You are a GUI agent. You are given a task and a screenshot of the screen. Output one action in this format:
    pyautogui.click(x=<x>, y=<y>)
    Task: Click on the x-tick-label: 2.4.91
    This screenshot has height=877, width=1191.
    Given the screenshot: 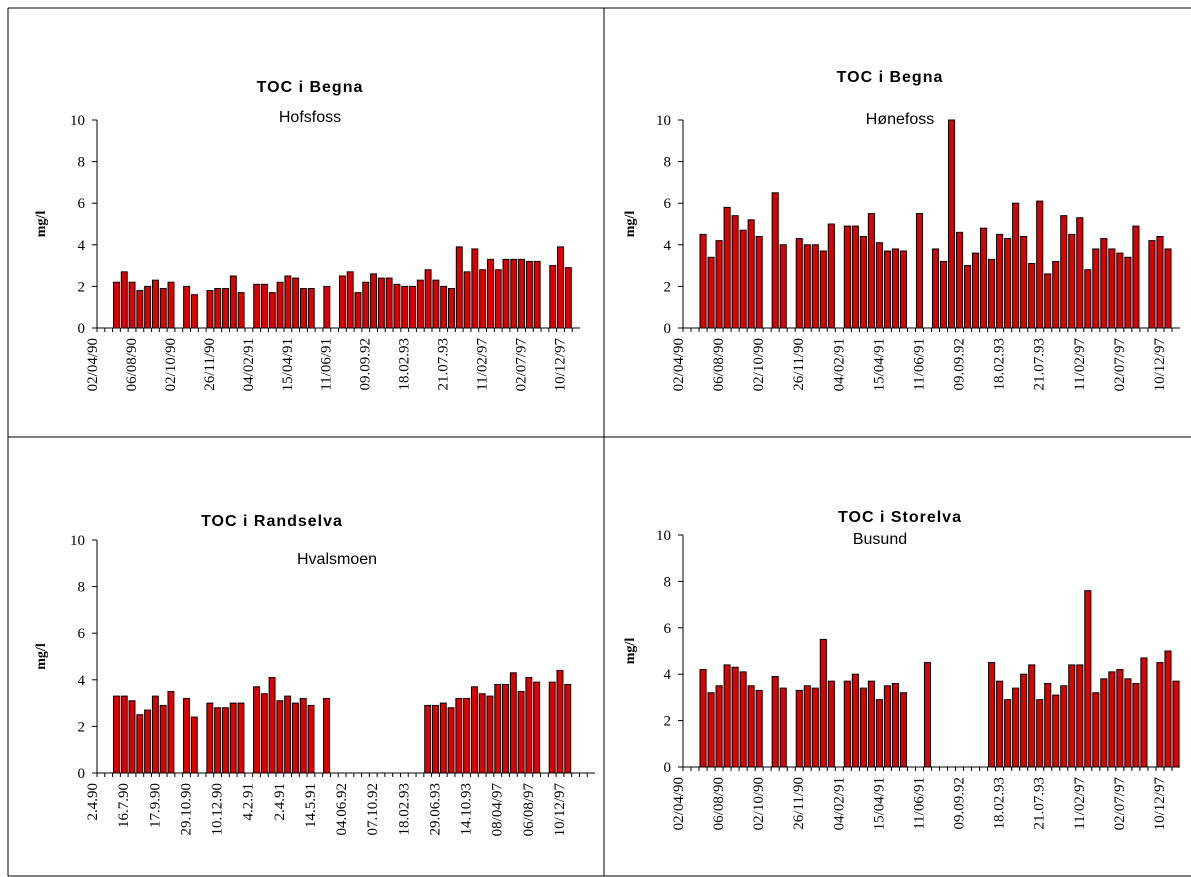 What is the action you would take?
    pyautogui.click(x=280, y=802)
    